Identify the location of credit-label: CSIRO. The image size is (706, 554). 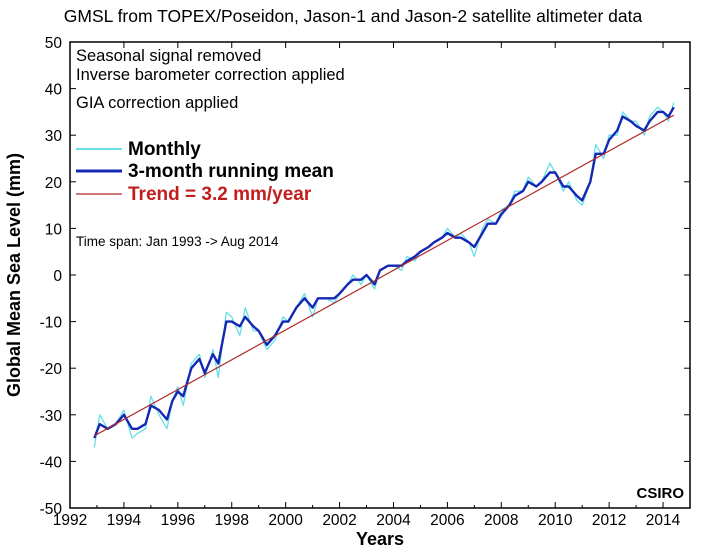
(660, 493).